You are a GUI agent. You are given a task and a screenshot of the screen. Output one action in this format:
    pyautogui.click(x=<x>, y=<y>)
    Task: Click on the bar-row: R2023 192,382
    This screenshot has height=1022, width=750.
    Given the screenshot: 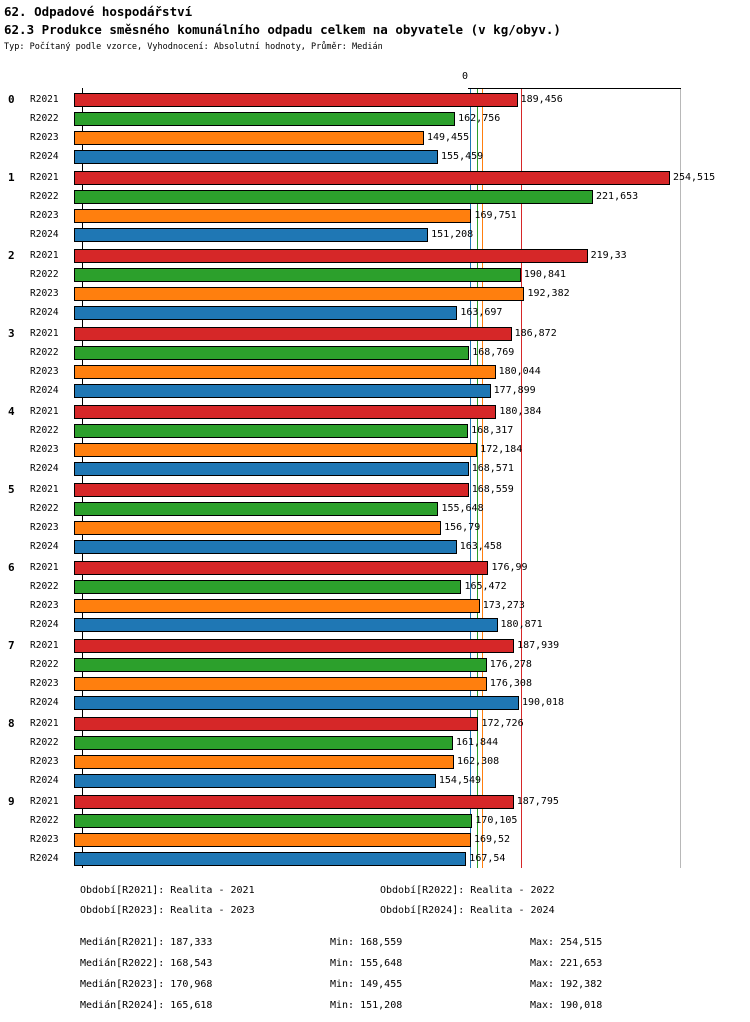 What is the action you would take?
    pyautogui.click(x=375, y=293)
    